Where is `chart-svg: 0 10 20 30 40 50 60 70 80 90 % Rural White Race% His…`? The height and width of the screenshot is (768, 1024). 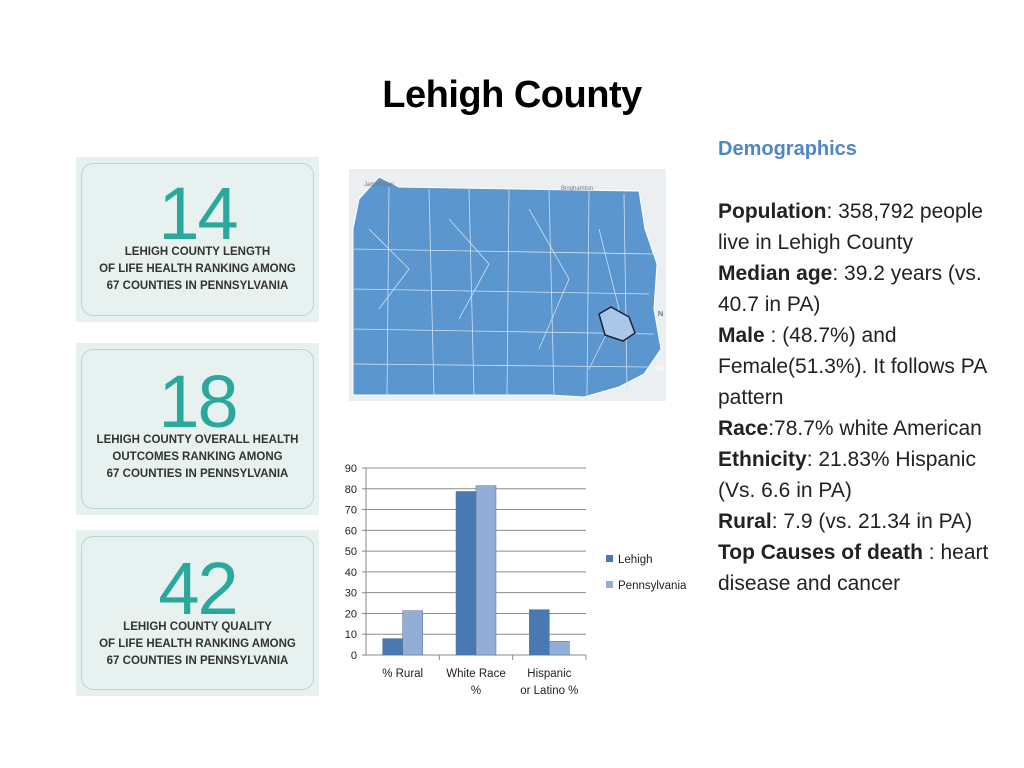 chart-svg: 0 10 20 30 40 50 60 70 80 90 % Rural White Race% His… is located at coordinates (516, 580).